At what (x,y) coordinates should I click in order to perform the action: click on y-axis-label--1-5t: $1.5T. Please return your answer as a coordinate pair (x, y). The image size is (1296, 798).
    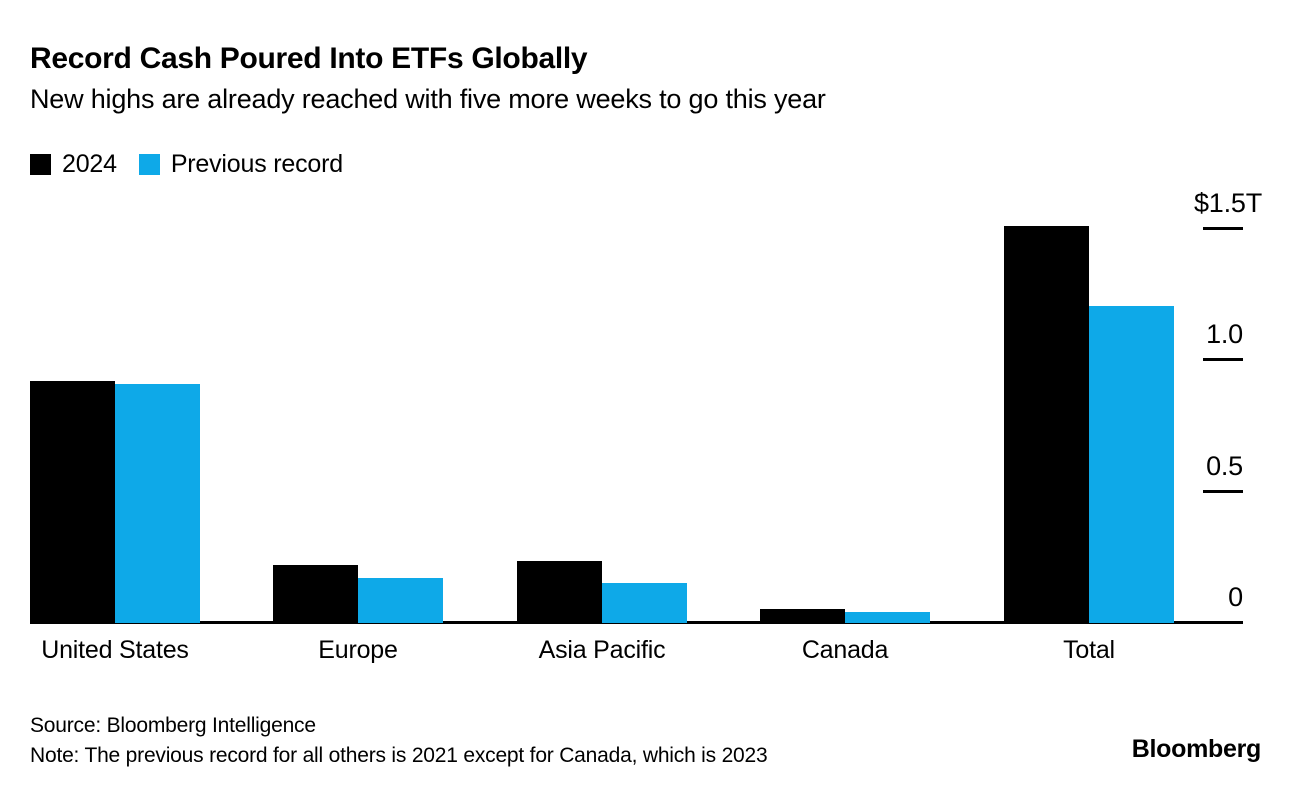
    Looking at the image, I should click on (1227, 203).